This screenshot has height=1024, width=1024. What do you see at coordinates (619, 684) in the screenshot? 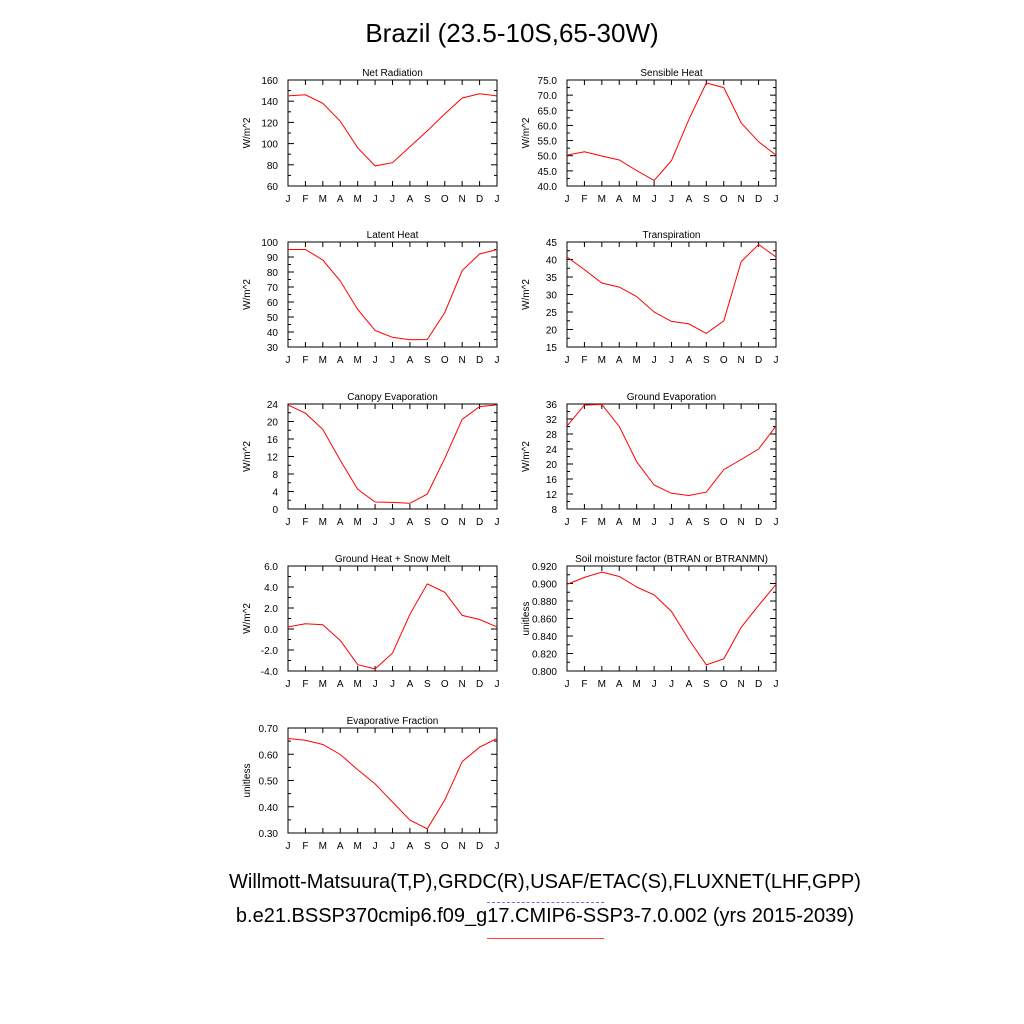
I see `chart-soil-moisture-factor-btran-or-btranmn-xtick-label: A` at bounding box center [619, 684].